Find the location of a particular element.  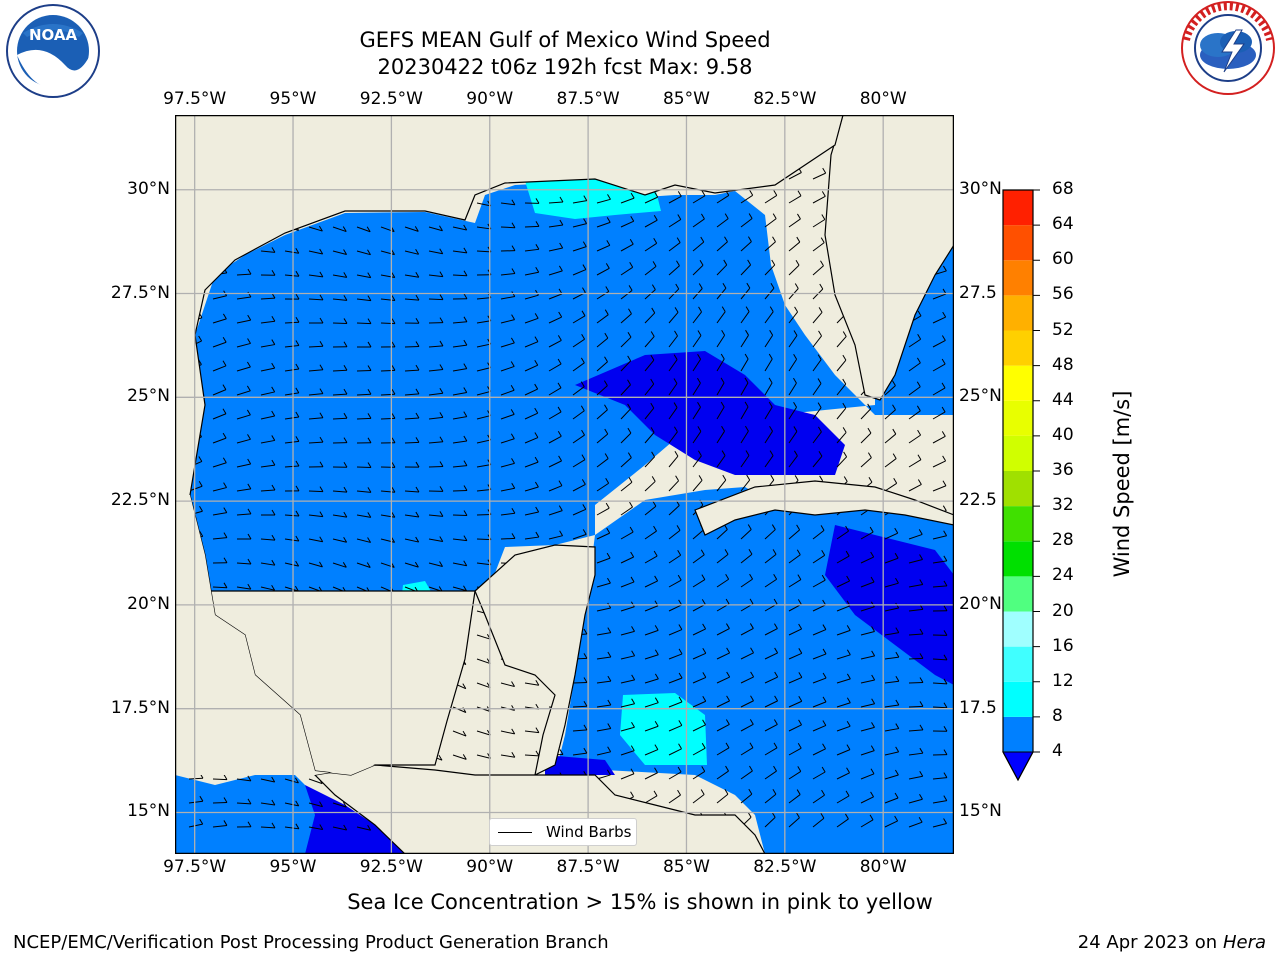

colorbar-tick-label: 60 is located at coordinates (1063, 259).